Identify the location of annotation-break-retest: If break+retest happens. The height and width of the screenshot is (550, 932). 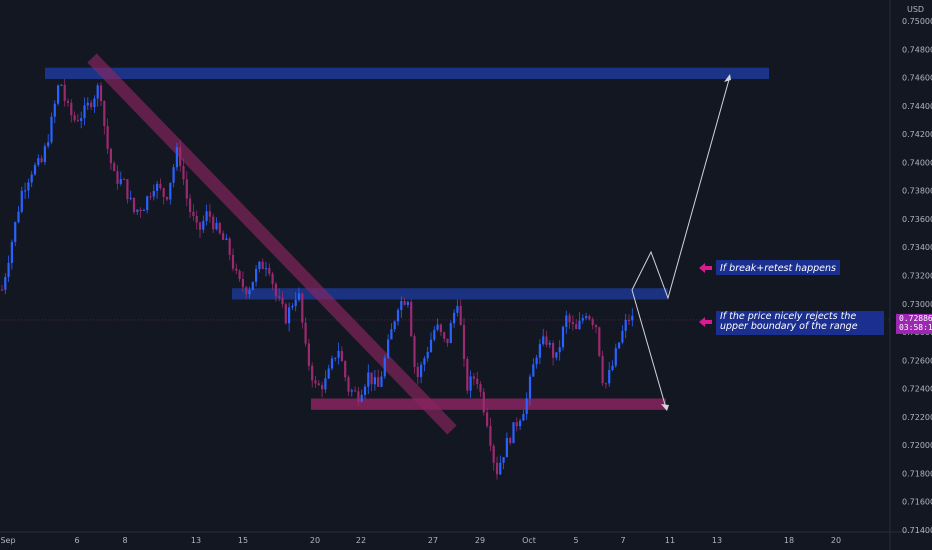
(769, 267).